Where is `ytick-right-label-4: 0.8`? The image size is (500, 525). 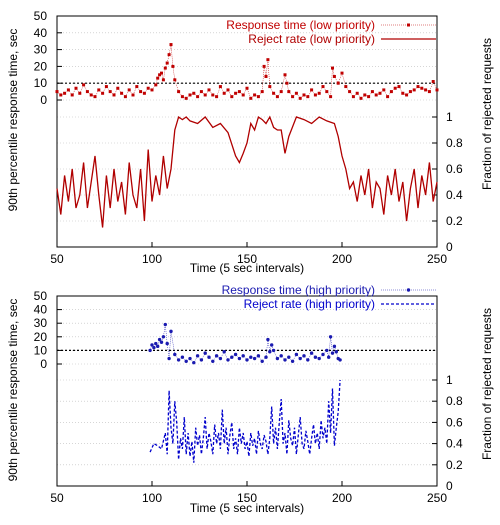
ytick-right-label-4: 0.8 is located at coordinates (454, 401).